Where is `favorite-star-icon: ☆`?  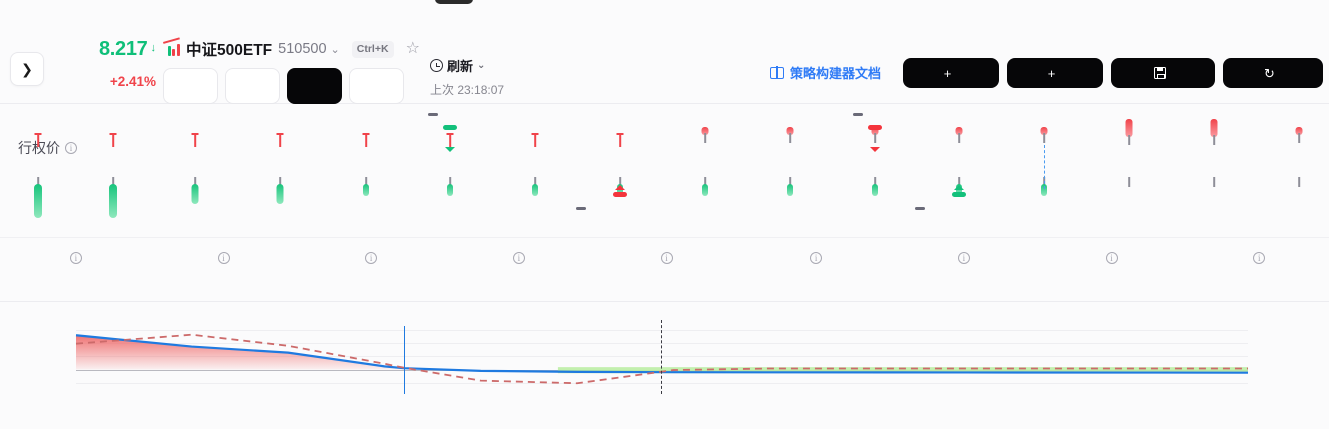 favorite-star-icon: ☆ is located at coordinates (412, 48).